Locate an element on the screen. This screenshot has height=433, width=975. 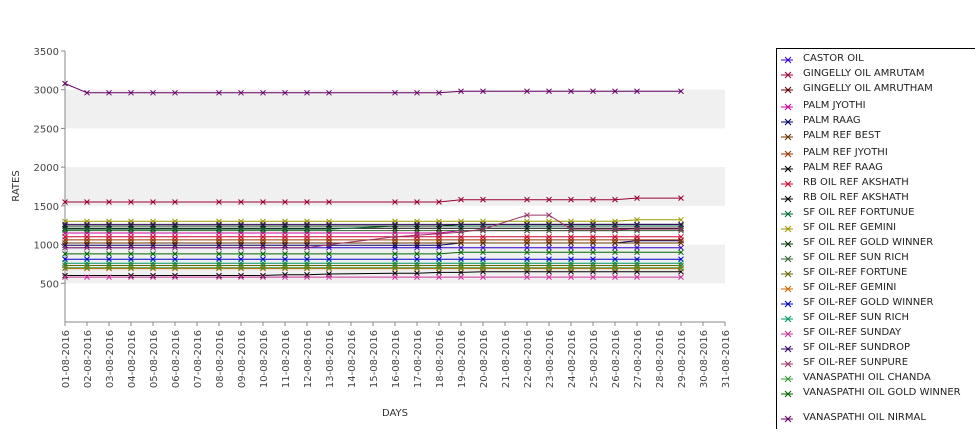
x-axis-title: DAYS is located at coordinates (395, 413).